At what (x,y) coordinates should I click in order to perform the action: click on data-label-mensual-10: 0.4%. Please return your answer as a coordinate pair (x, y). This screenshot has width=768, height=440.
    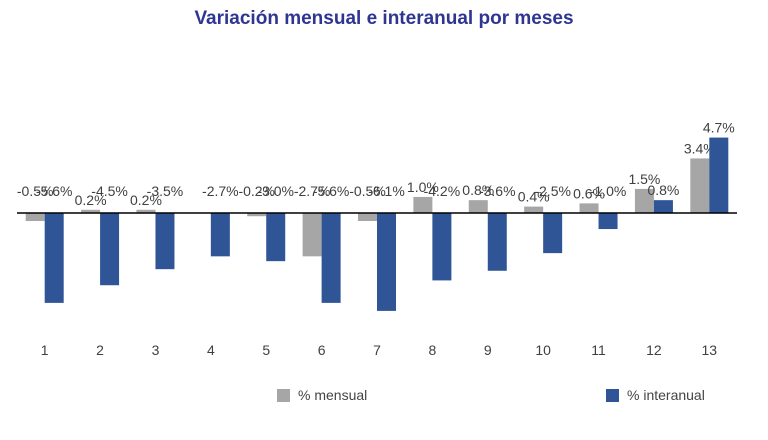
    Looking at the image, I should click on (534, 197).